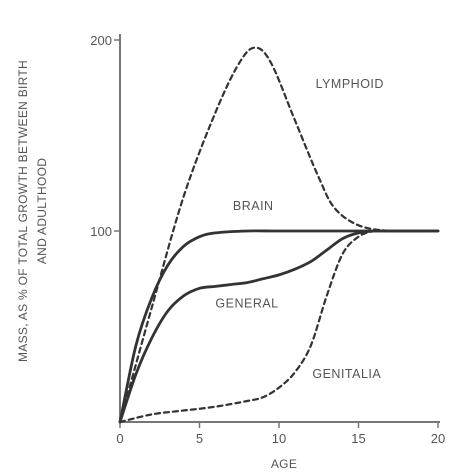 Image resolution: width=452 pixels, height=475 pixels. What do you see at coordinates (246, 303) in the screenshot?
I see `series-label-general: GENERAL` at bounding box center [246, 303].